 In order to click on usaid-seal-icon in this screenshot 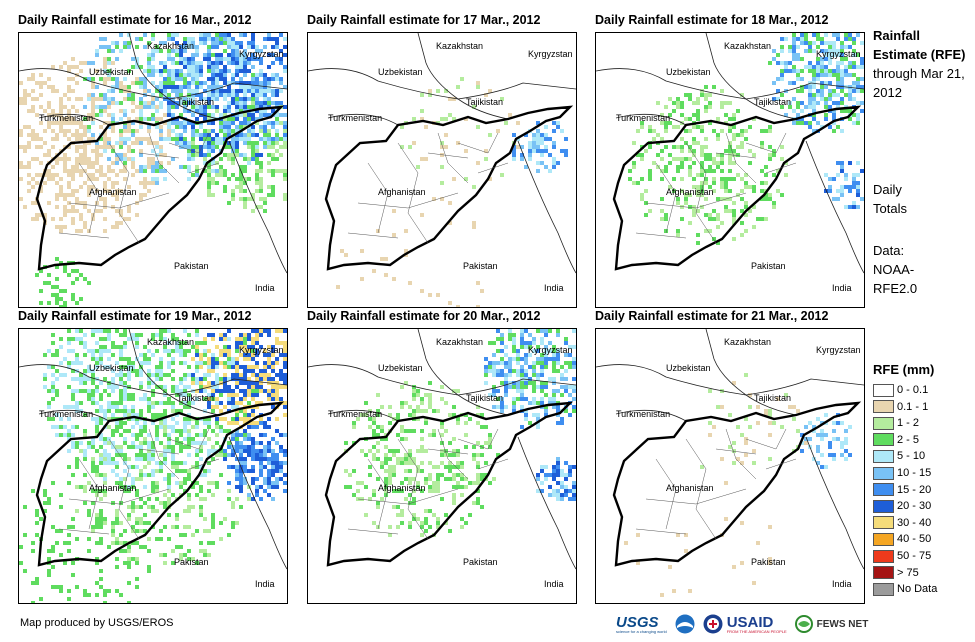, I will do `click(713, 624)`.